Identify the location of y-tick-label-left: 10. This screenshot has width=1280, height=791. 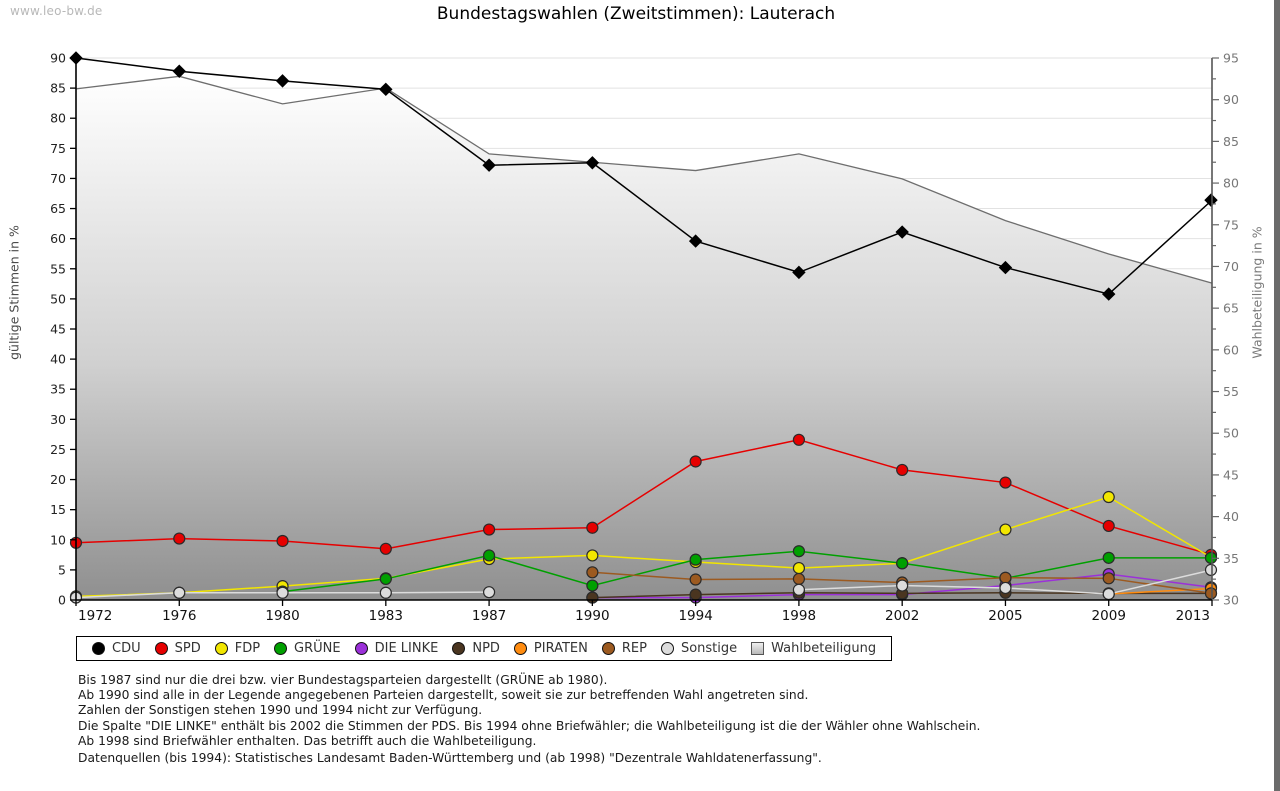
(58, 539).